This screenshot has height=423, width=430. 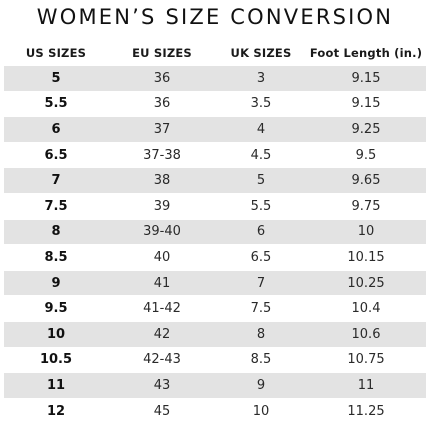 I want to click on cell-us-size: 7.5, so click(x=56, y=206).